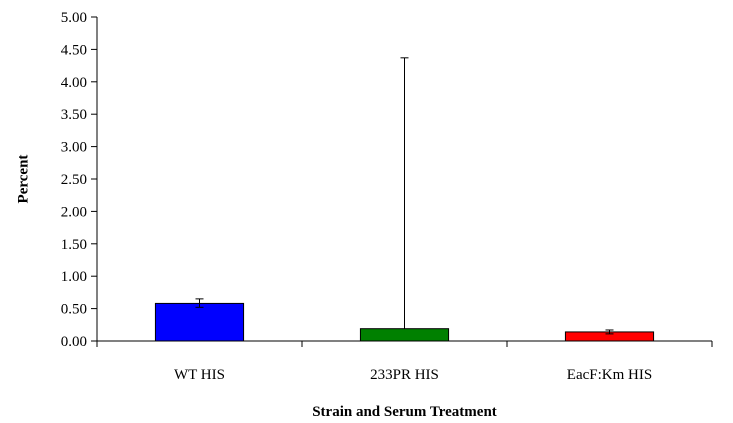  What do you see at coordinates (74, 18) in the screenshot?
I see `y-tick-label: 5.00` at bounding box center [74, 18].